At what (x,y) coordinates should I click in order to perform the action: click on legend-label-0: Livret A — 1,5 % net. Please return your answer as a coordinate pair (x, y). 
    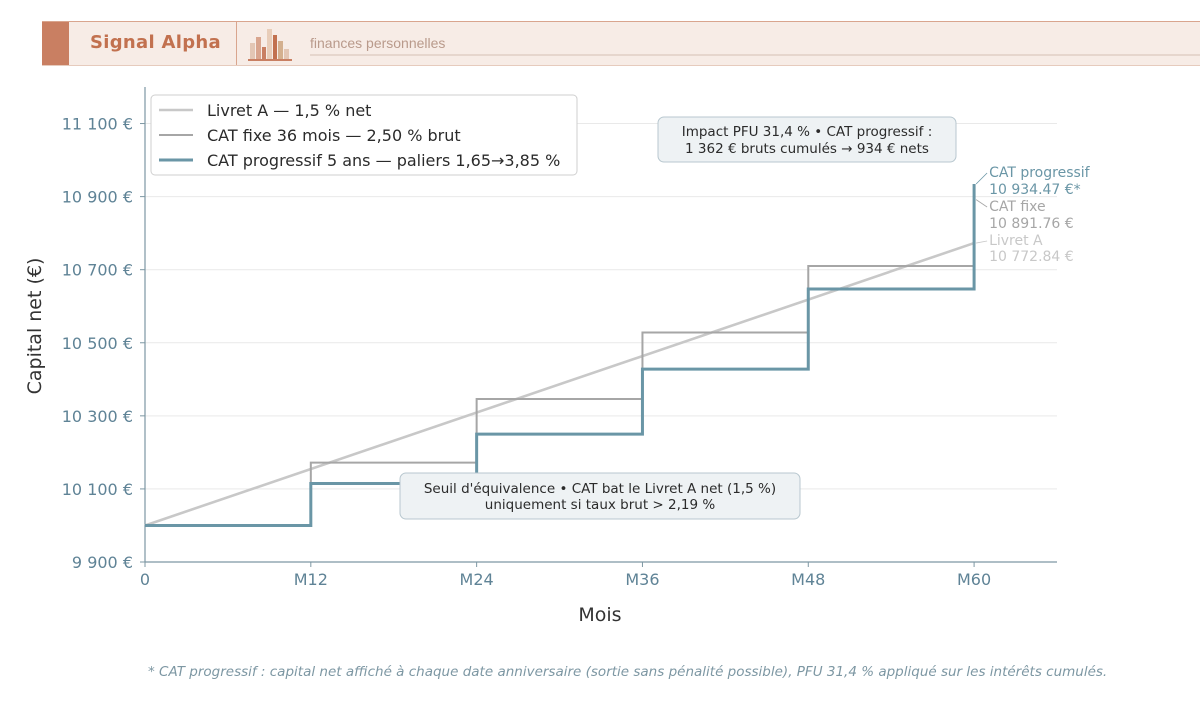
    Looking at the image, I should click on (289, 110).